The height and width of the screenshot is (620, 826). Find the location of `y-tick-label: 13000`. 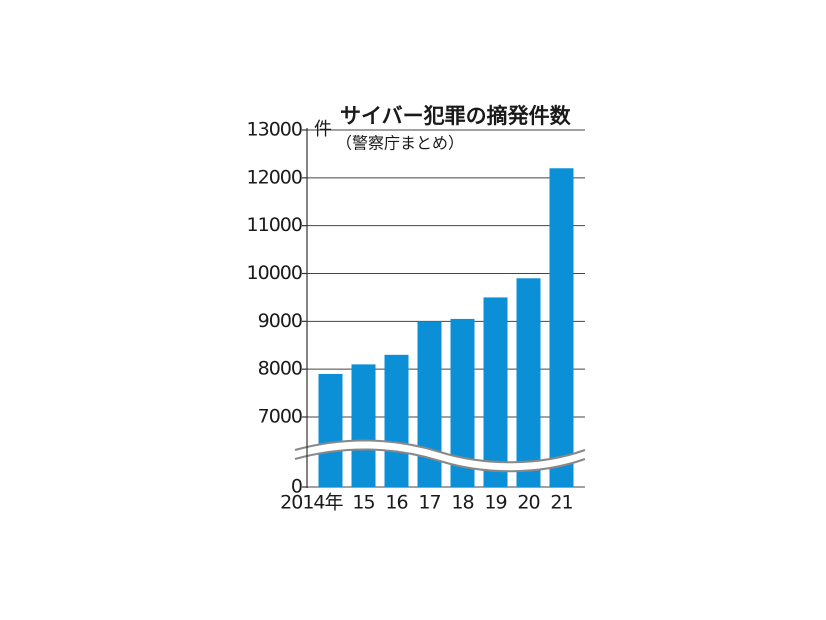

y-tick-label: 13000 is located at coordinates (274, 130).